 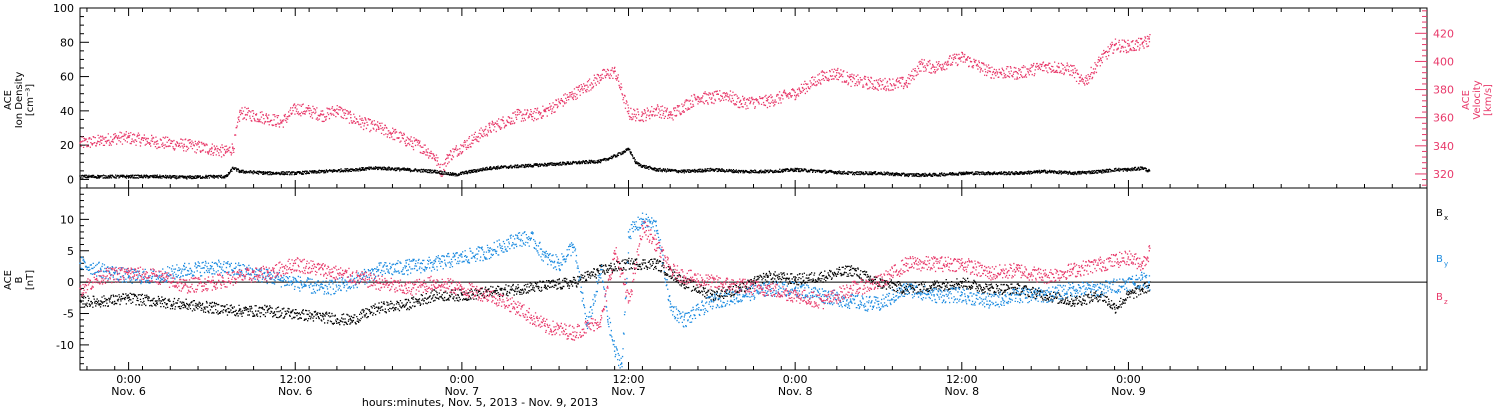 I want to click on velocity-unit-label: [km/s], so click(x=1488, y=100).